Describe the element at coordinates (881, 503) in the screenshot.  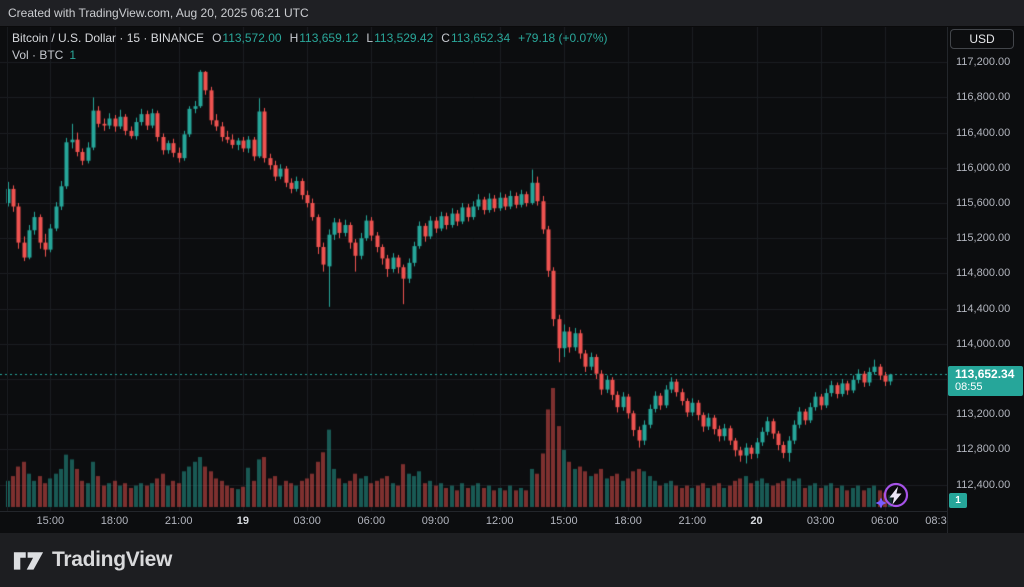
I see `sparkle-icon` at that location.